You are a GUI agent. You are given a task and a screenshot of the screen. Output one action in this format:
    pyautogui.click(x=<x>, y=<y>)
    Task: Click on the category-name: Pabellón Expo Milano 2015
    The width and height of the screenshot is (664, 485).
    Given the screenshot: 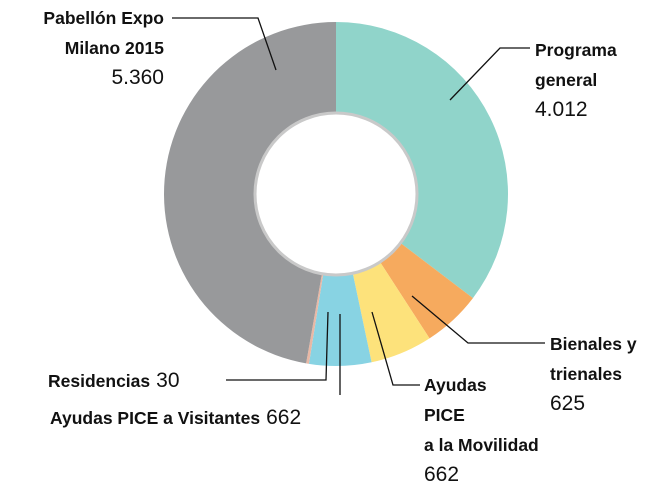 What is the action you would take?
    pyautogui.click(x=103, y=33)
    